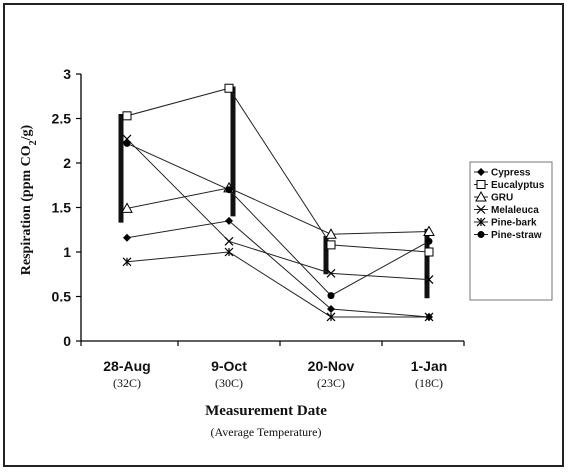  Describe the element at coordinates (516, 235) in the screenshot. I see `legend-label-pine-straw: Pine-straw` at that location.